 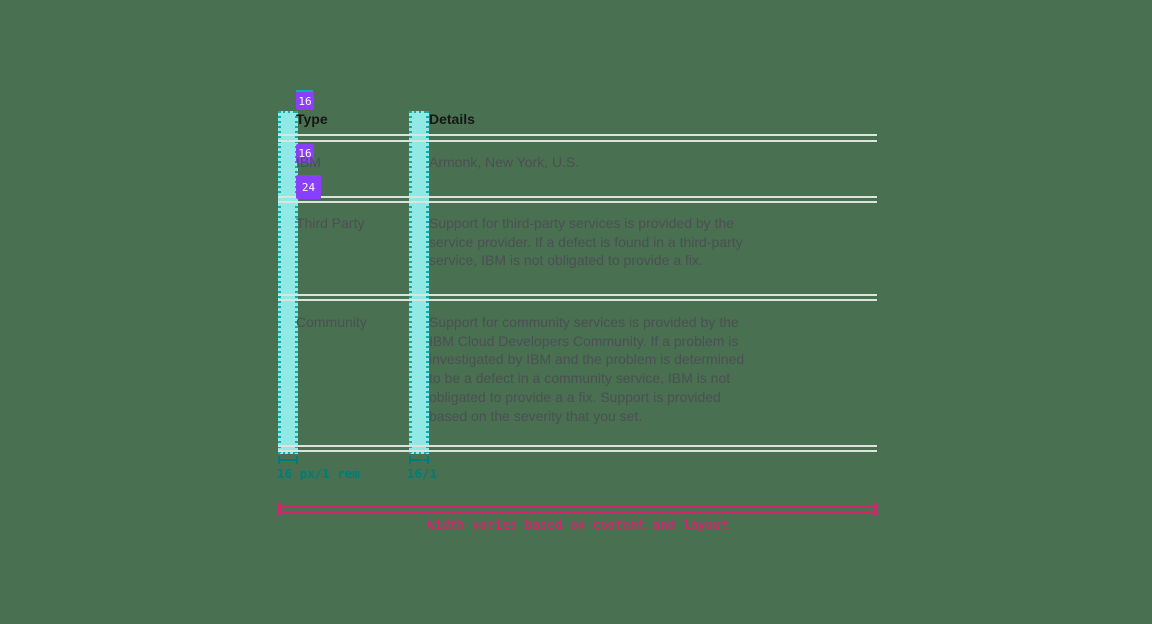 I want to click on table-border-row3-line1, so click(x=577, y=446).